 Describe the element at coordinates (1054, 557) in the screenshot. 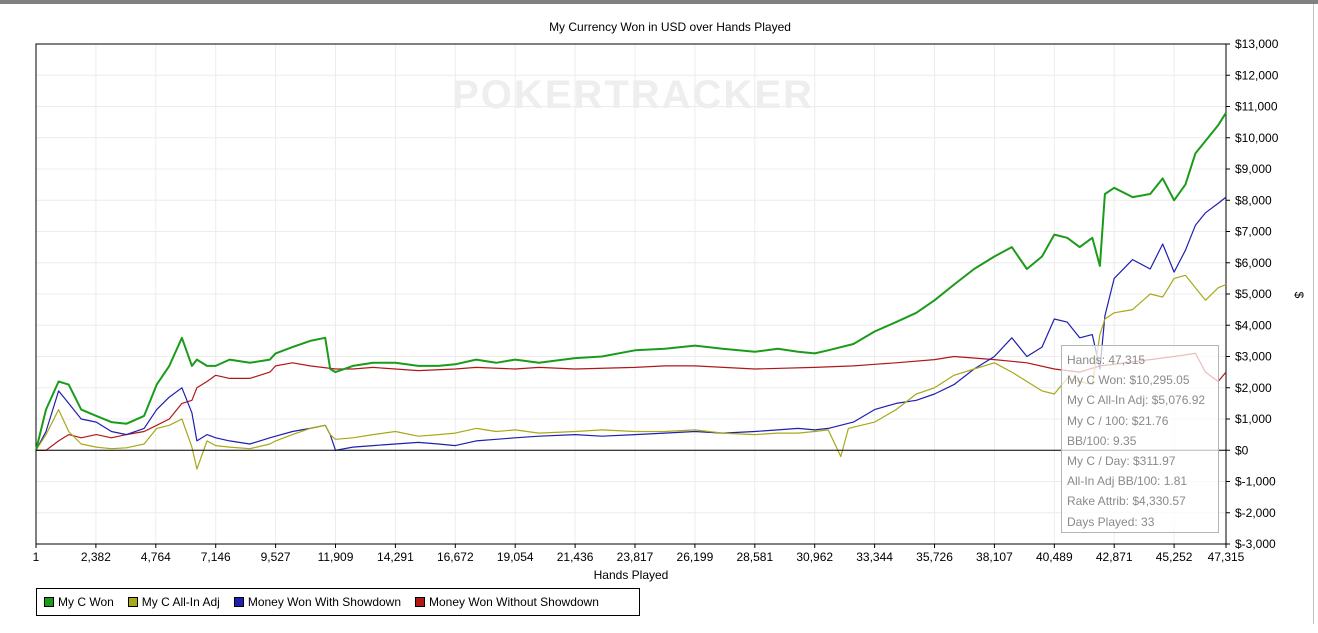

I see `x-tick-label: 40,489` at that location.